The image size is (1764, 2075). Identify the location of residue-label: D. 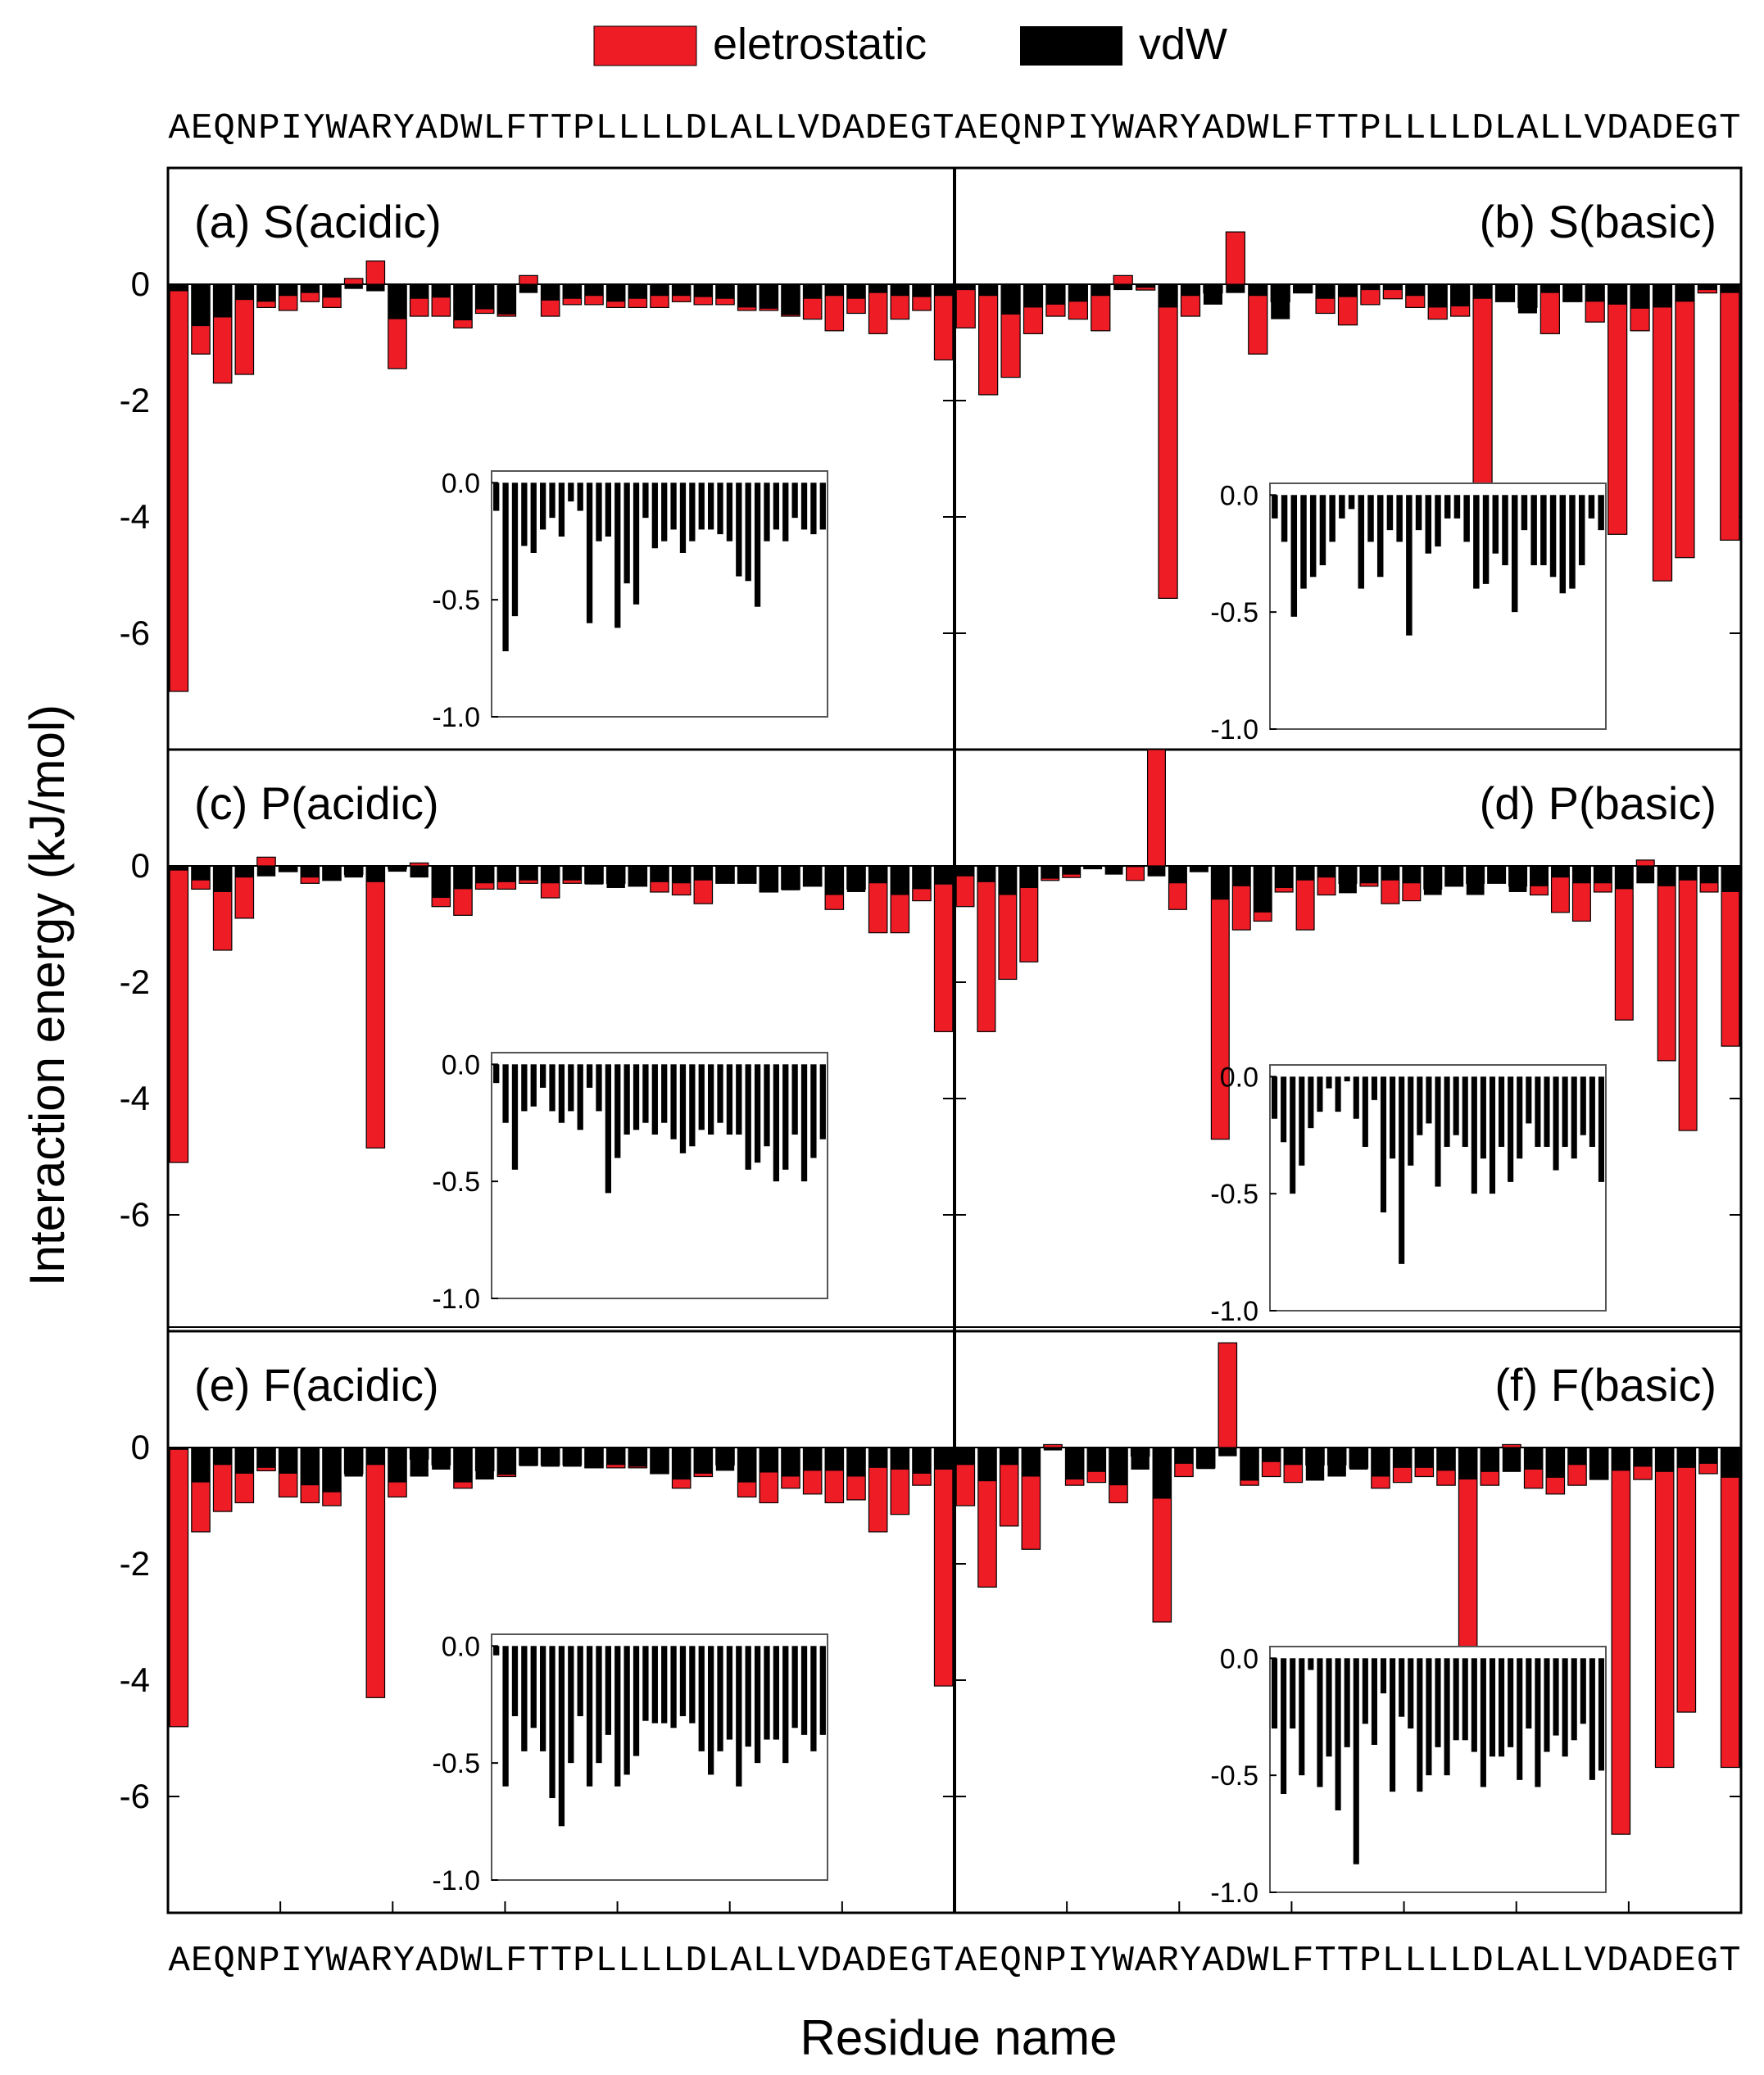
(449, 128).